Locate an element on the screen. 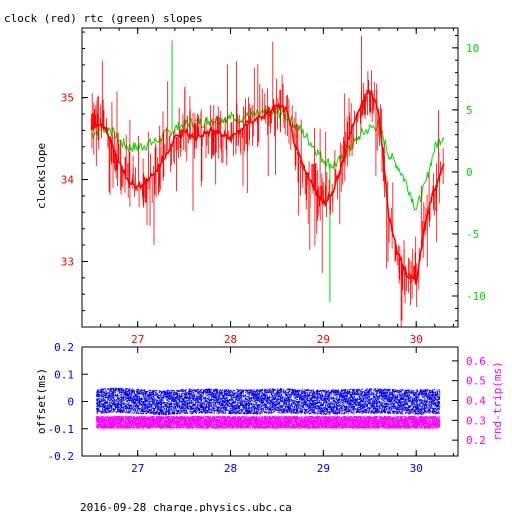  bottom-y-tick-label: 0.2 is located at coordinates (64, 347).